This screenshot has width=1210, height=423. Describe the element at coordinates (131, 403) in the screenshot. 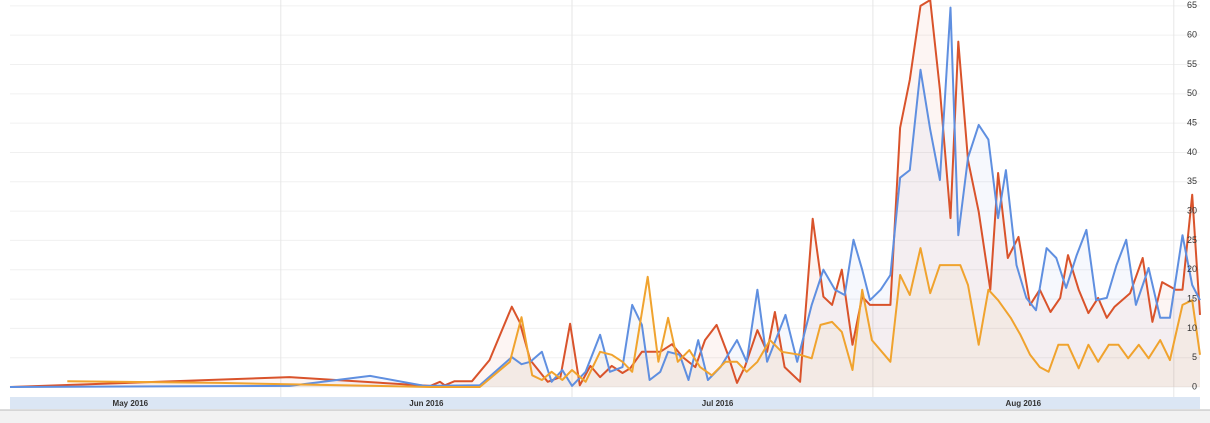

I see `x-tick-label: May 2016` at that location.